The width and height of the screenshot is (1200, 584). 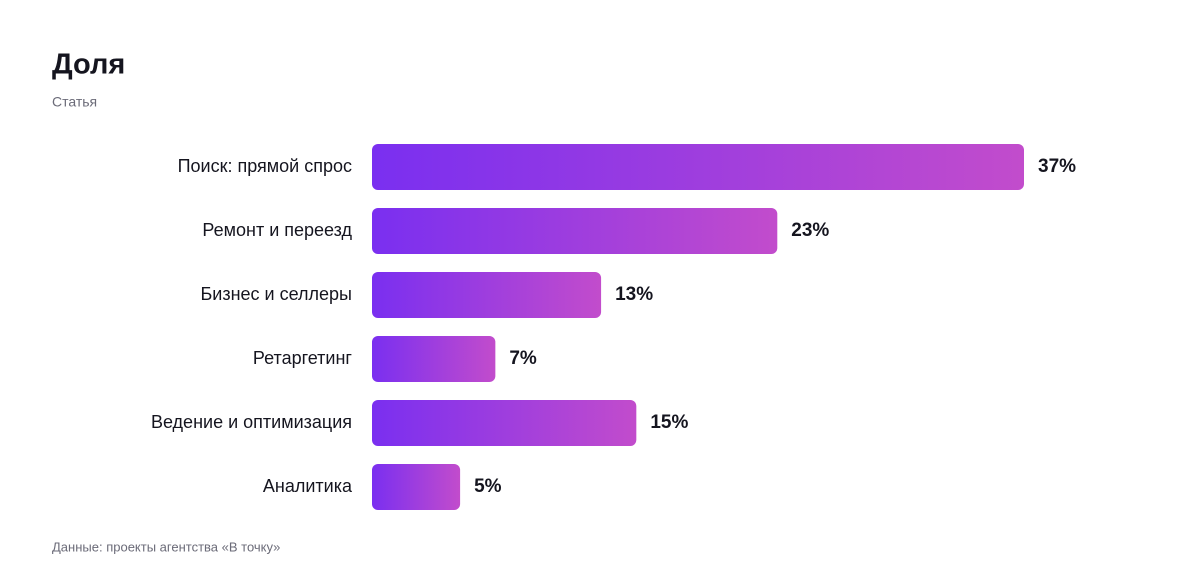 What do you see at coordinates (1057, 166) in the screenshot?
I see `value-label: 37%` at bounding box center [1057, 166].